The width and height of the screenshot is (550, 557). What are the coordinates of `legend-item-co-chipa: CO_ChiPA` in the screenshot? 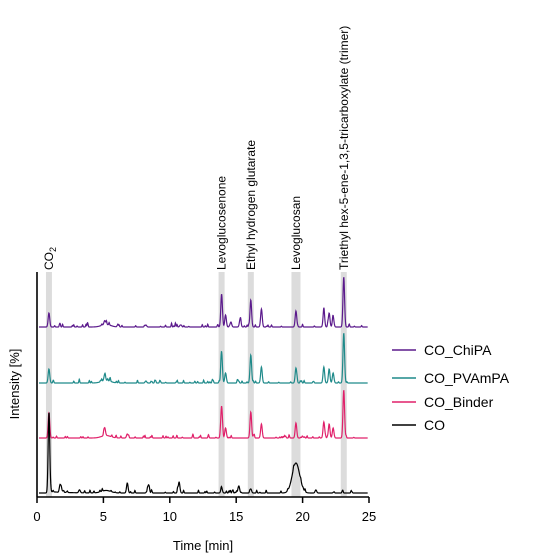 It's located at (442, 350).